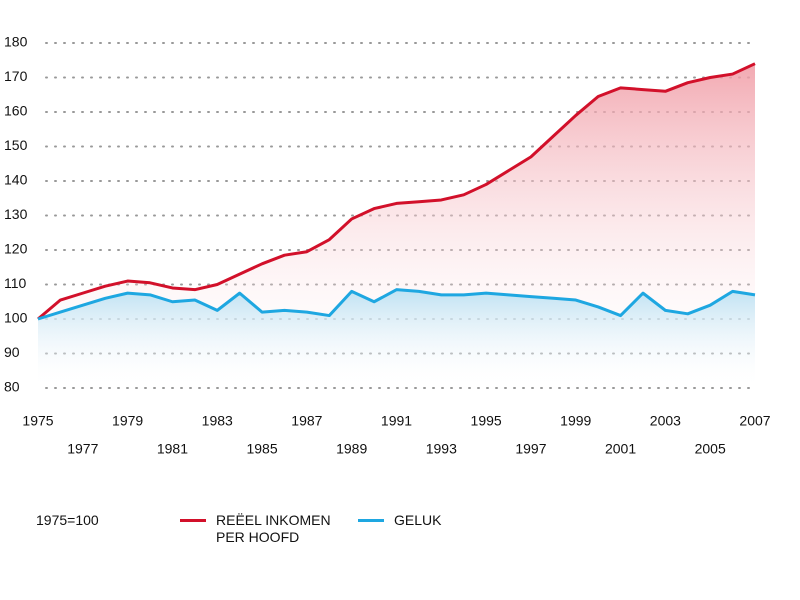 This screenshot has height=600, width=800. What do you see at coordinates (67, 520) in the screenshot?
I see `annotation: 1975=100` at bounding box center [67, 520].